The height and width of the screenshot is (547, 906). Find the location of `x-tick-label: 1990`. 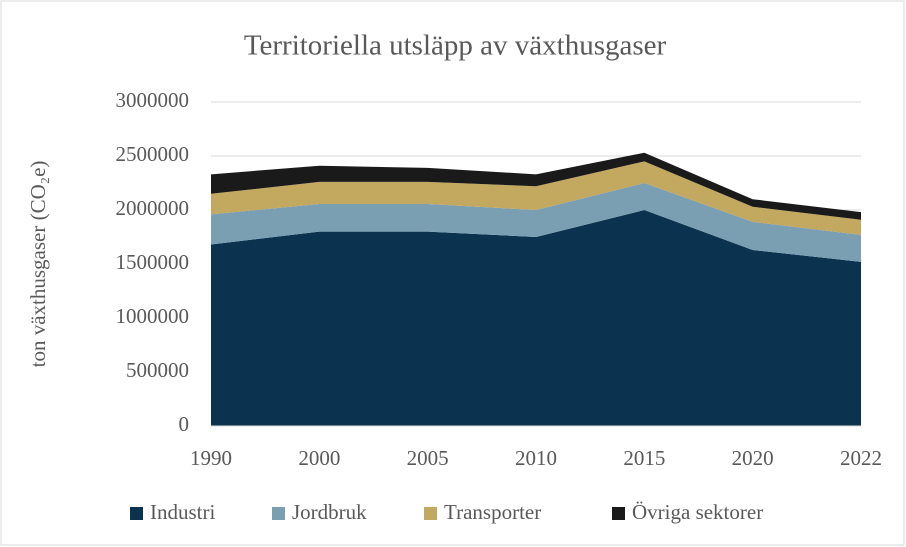

x-tick-label: 1990 is located at coordinates (211, 458).